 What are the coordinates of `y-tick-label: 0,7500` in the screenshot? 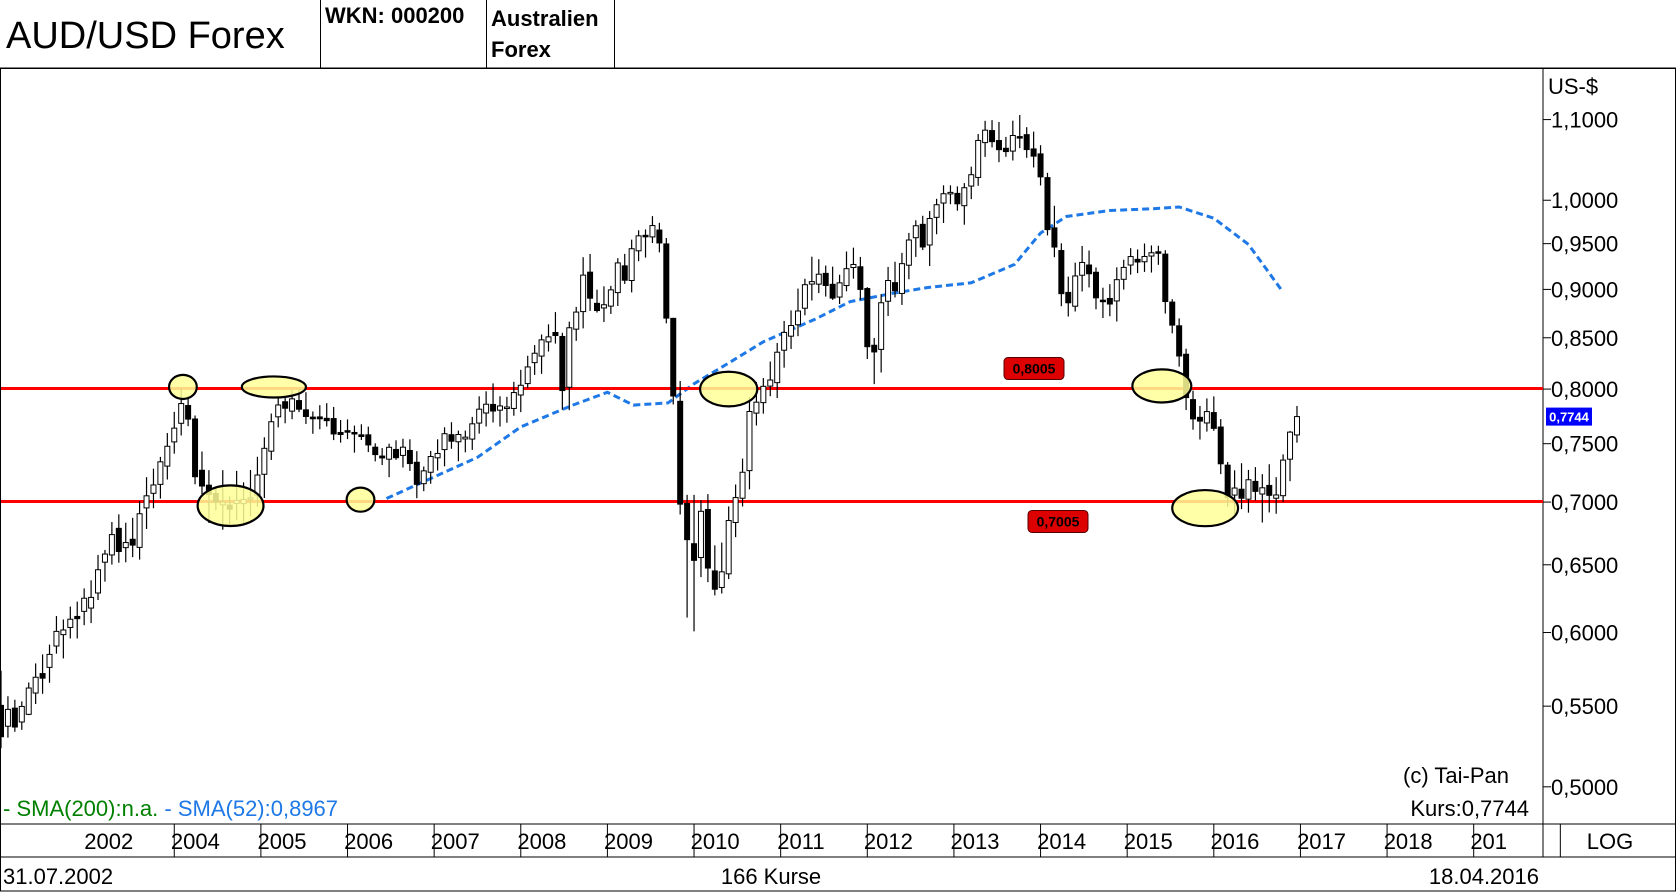 It's located at (1584, 444).